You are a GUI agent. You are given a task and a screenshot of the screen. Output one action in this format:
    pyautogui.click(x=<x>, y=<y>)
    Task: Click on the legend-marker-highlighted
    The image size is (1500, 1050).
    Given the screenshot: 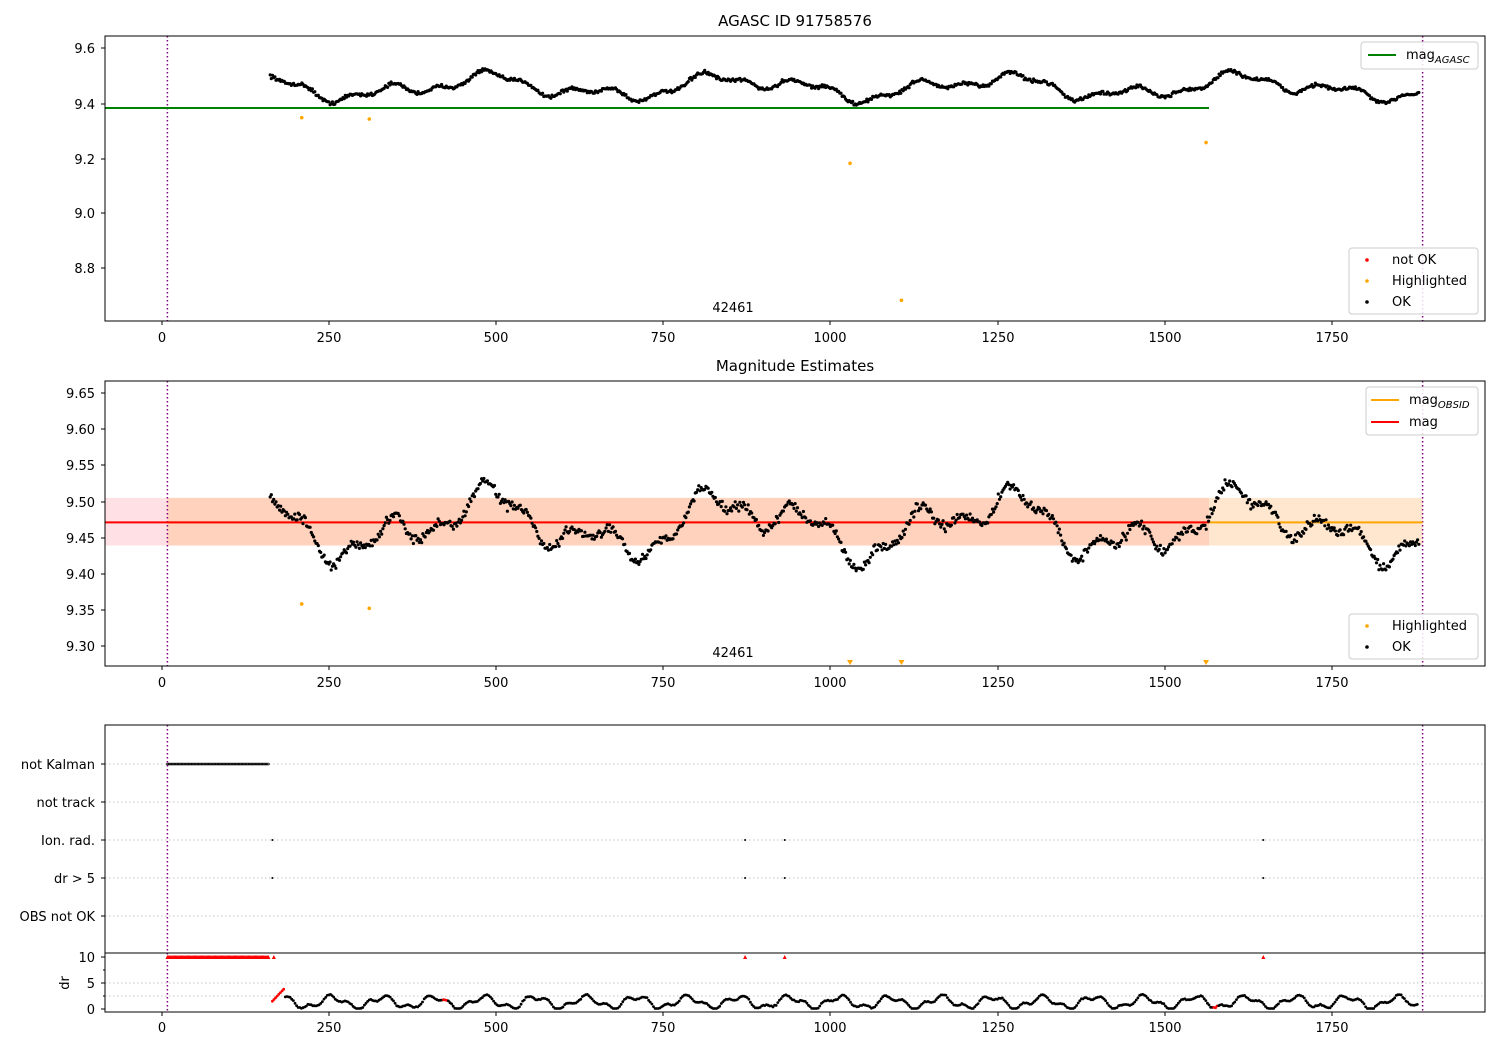 What is the action you would take?
    pyautogui.click(x=1367, y=626)
    